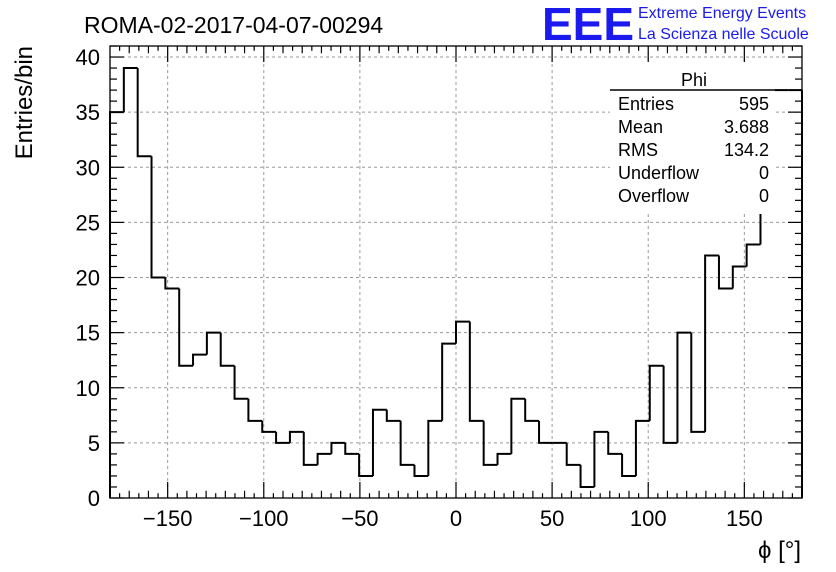 This screenshot has width=836, height=572. What do you see at coordinates (646, 104) in the screenshot?
I see `stat-label-entries: Entries` at bounding box center [646, 104].